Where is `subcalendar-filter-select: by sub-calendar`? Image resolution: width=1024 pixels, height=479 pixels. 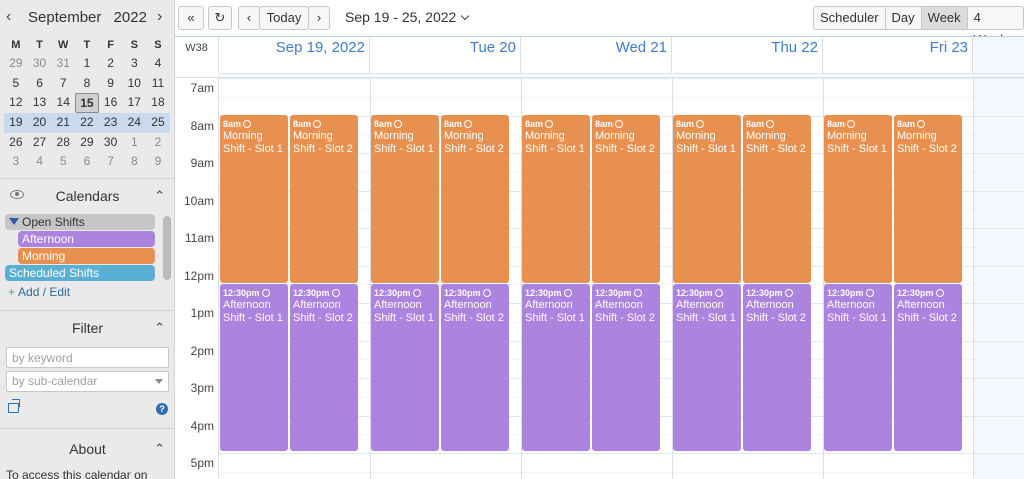 subcalendar-filter-select: by sub-calendar is located at coordinates (87, 381).